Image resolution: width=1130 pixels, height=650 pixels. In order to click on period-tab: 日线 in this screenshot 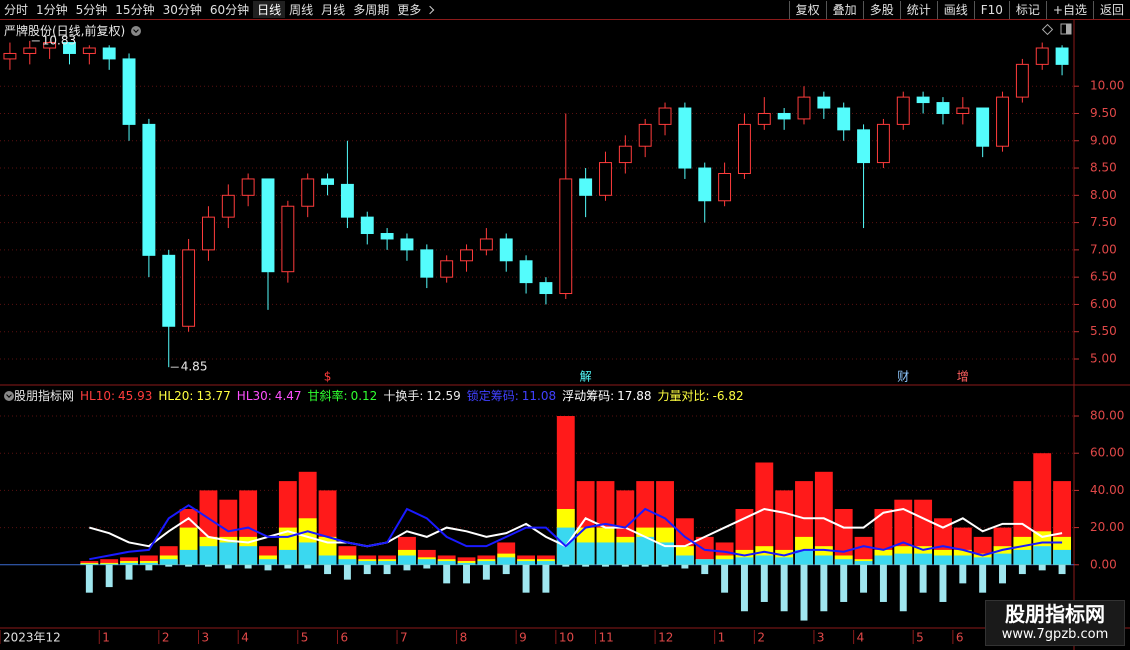, I will do `click(269, 9)`.